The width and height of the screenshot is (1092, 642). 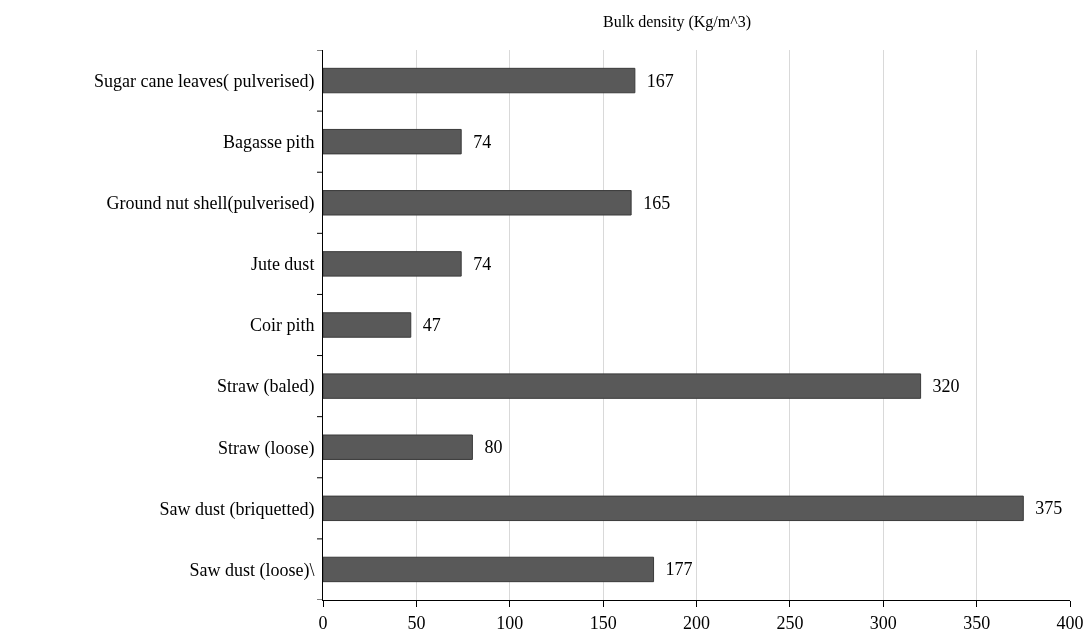 What do you see at coordinates (252, 570) in the screenshot?
I see `y-tick-label: Saw dust (loose)\` at bounding box center [252, 570].